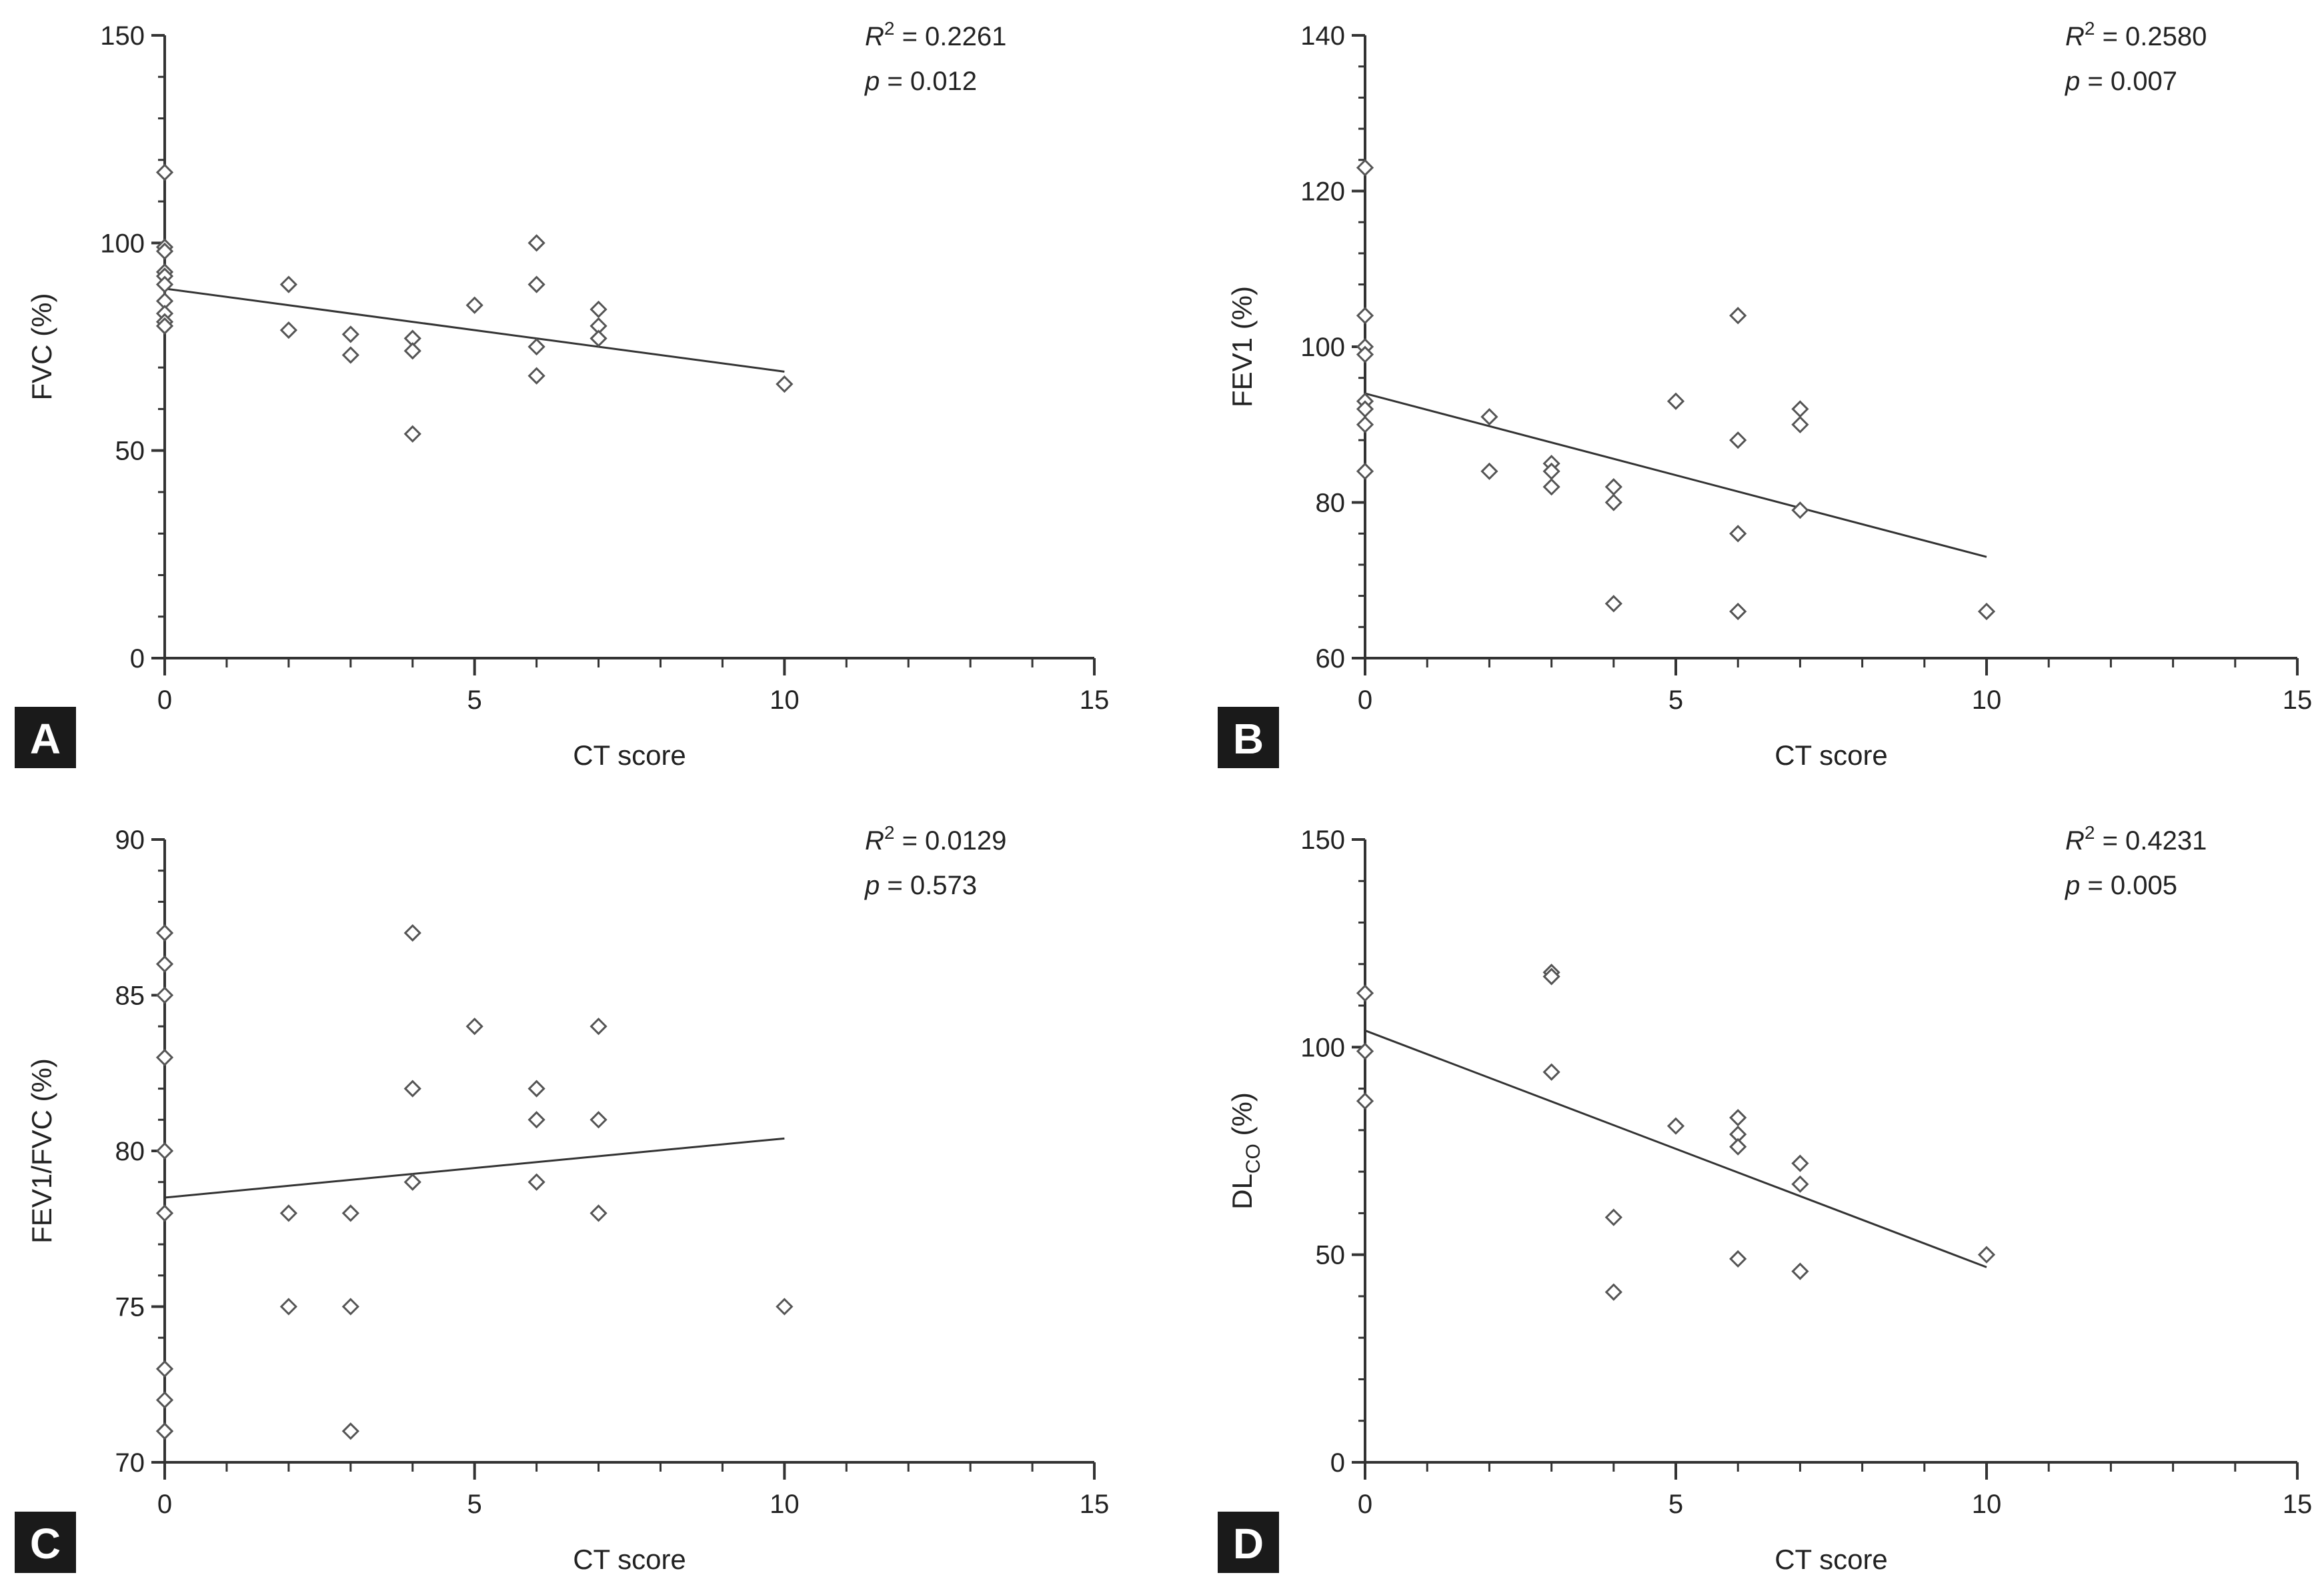 This screenshot has width=2324, height=1593. What do you see at coordinates (1322, 36) in the screenshot?
I see `panel-b-ytick-label: 140` at bounding box center [1322, 36].